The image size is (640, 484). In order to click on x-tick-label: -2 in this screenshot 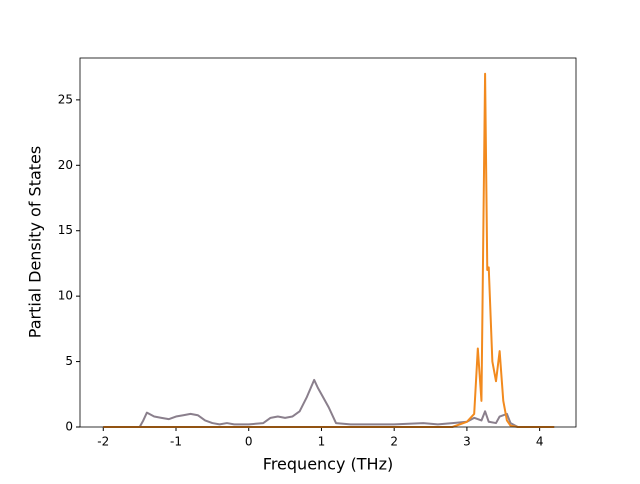, I will do `click(103, 442)`.